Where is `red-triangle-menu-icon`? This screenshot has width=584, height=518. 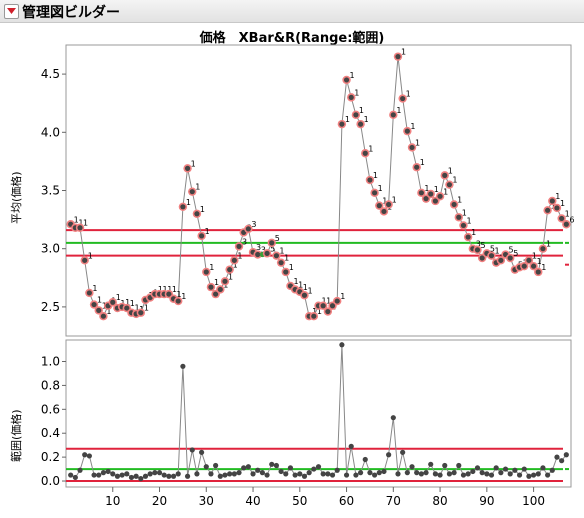 red-triangle-menu-icon is located at coordinates (11, 11).